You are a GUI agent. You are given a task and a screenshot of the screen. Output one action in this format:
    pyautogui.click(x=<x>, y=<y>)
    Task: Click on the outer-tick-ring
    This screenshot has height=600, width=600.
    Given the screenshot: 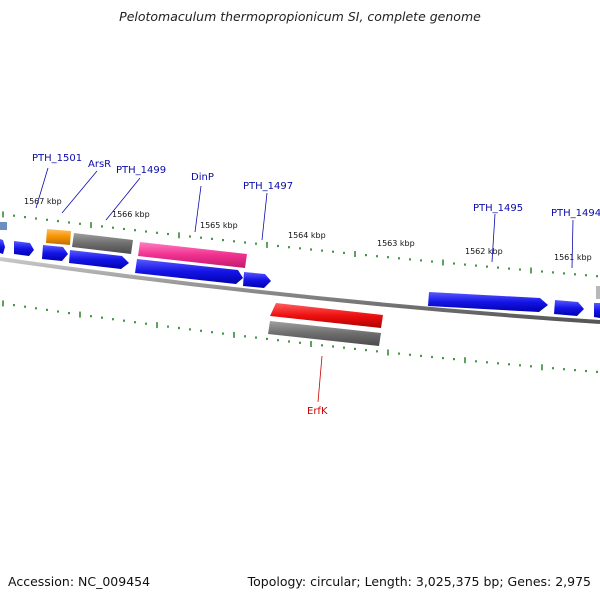 What is the action you would take?
    pyautogui.click(x=300, y=244)
    